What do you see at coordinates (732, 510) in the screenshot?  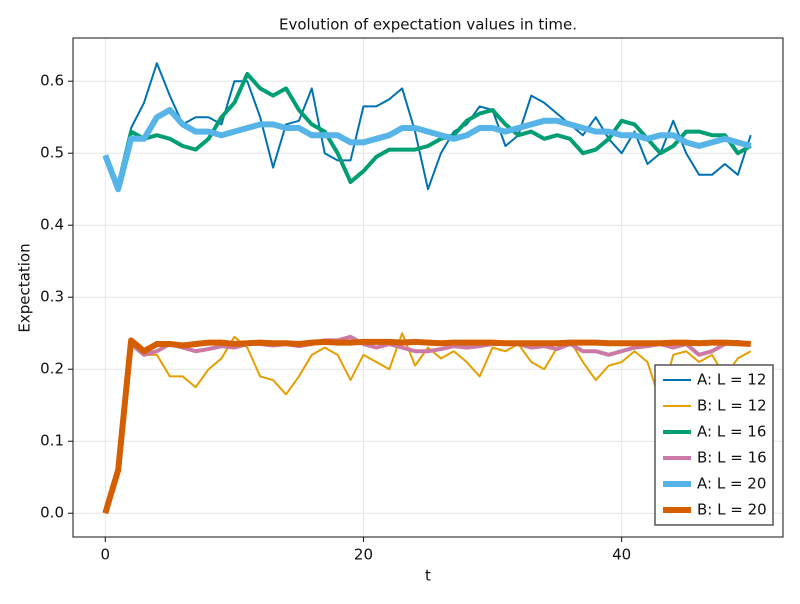 I see `legend-label: B: L = 20` at bounding box center [732, 510].